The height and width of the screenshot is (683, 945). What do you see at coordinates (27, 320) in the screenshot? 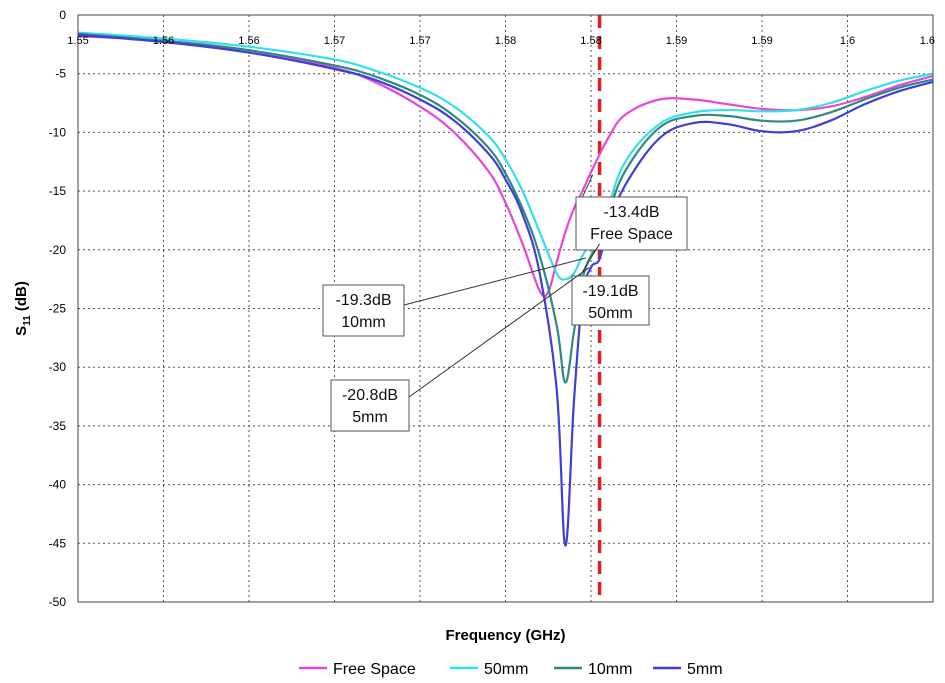
I see `y-axis-title-sub: 11` at bounding box center [27, 320].